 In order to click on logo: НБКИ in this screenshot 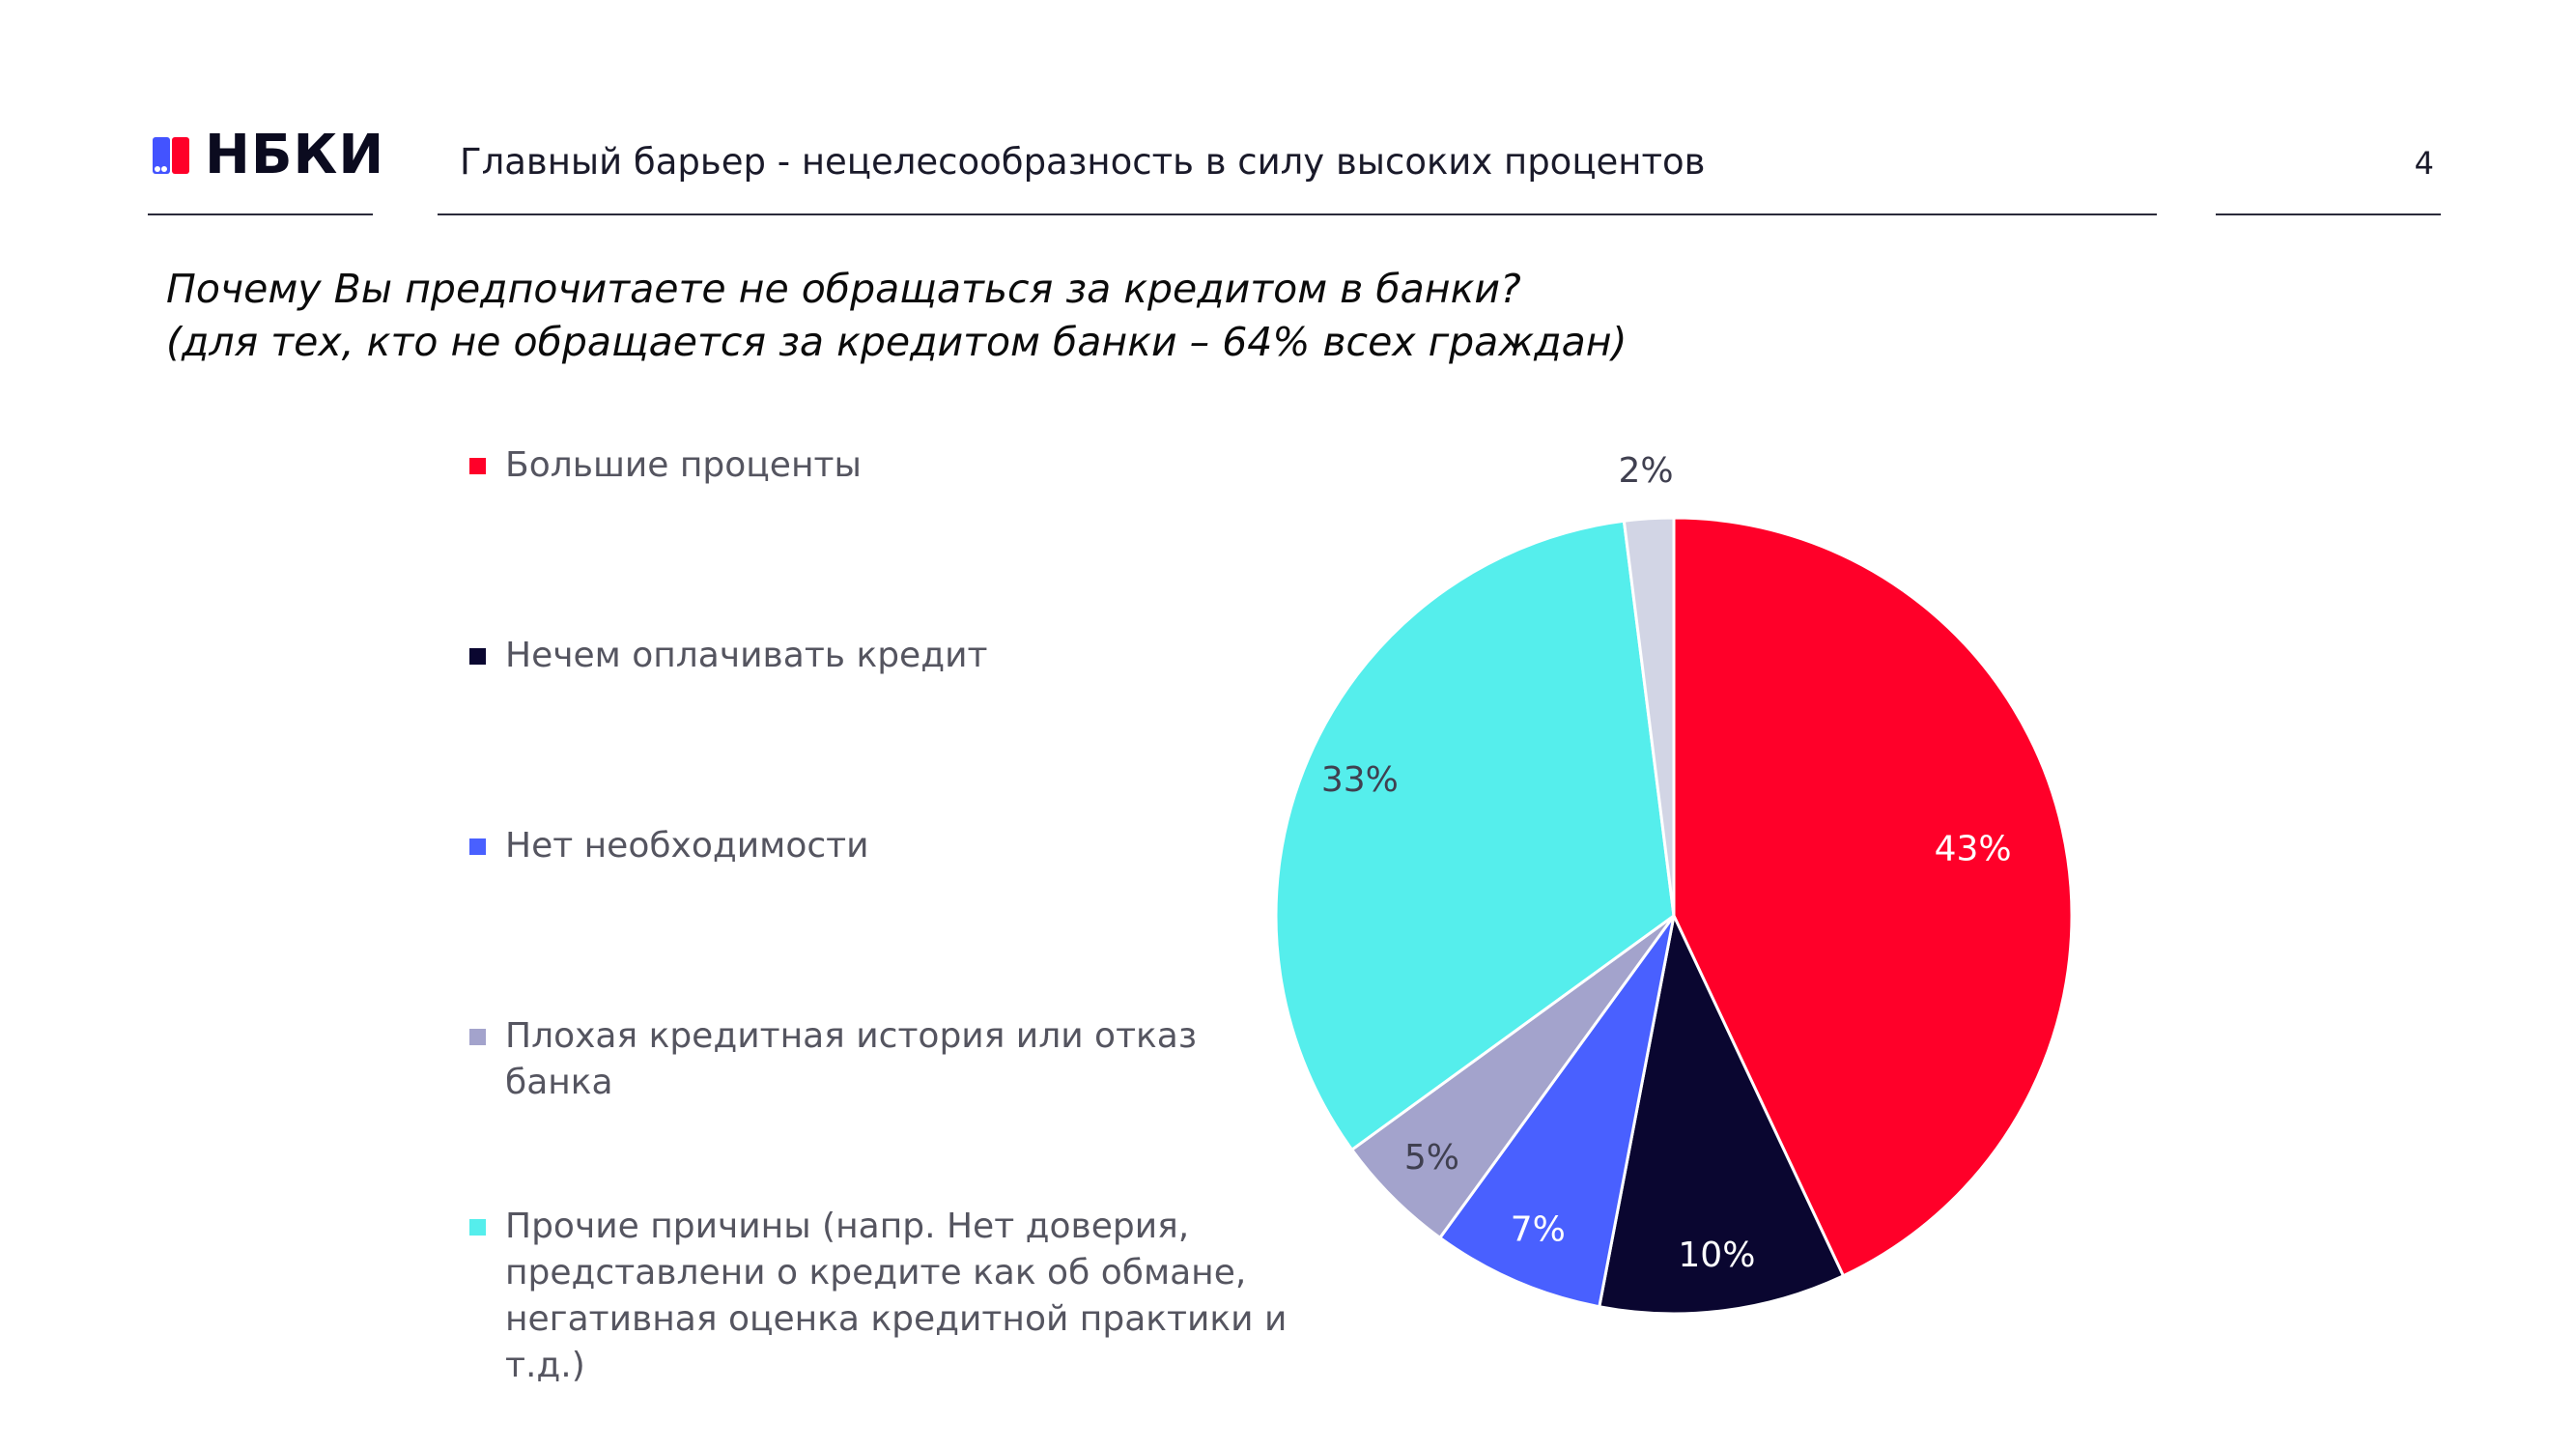, I will do `click(267, 155)`.